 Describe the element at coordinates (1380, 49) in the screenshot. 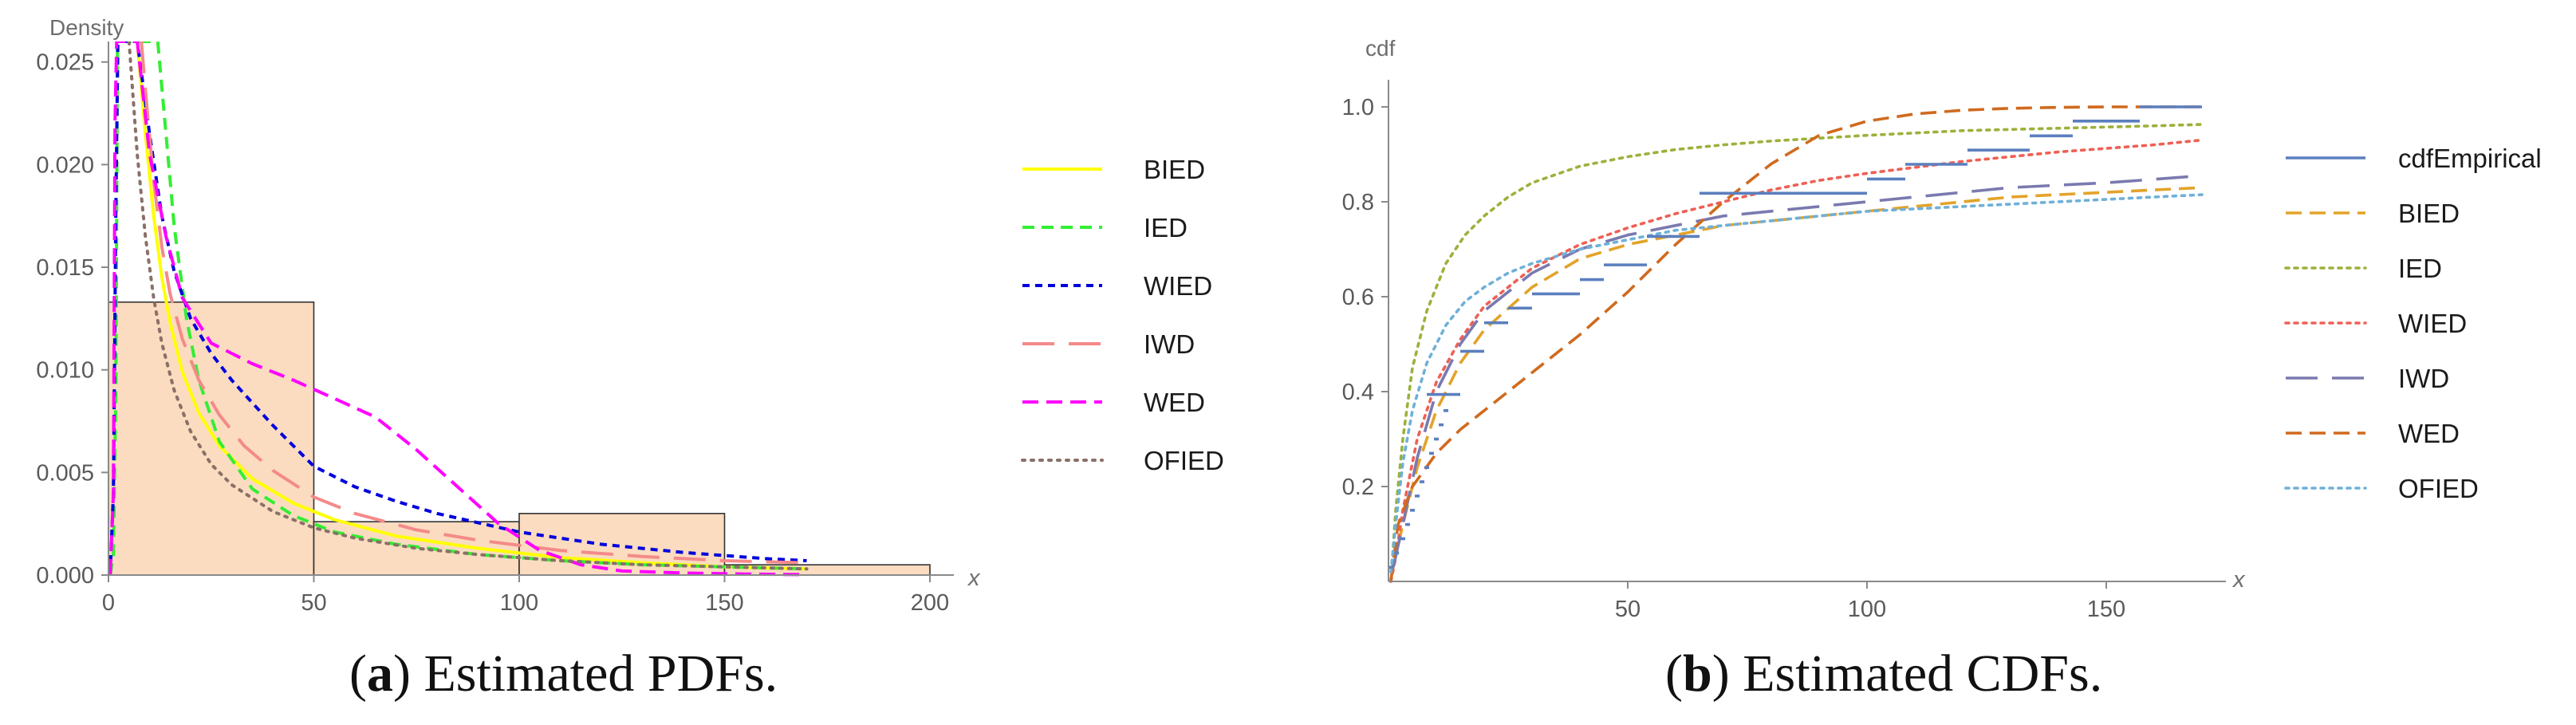

I see `cdf-y-axis-label: cdf` at that location.